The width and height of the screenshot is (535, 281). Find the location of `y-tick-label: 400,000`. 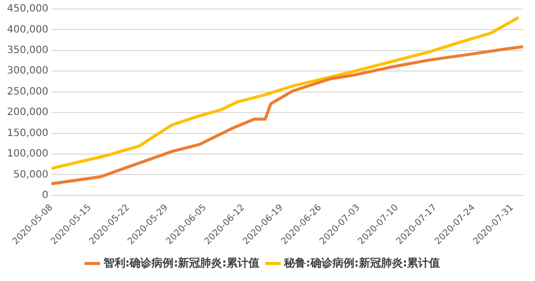

y-tick-label: 400,000 is located at coordinates (27, 30).